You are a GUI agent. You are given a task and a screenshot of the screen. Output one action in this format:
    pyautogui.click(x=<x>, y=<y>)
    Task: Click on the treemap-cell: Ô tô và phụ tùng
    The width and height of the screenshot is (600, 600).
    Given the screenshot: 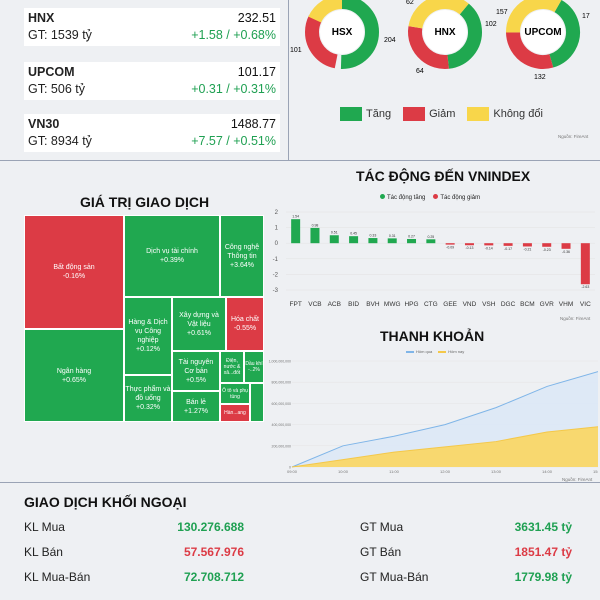 What is the action you would take?
    pyautogui.click(x=235, y=393)
    